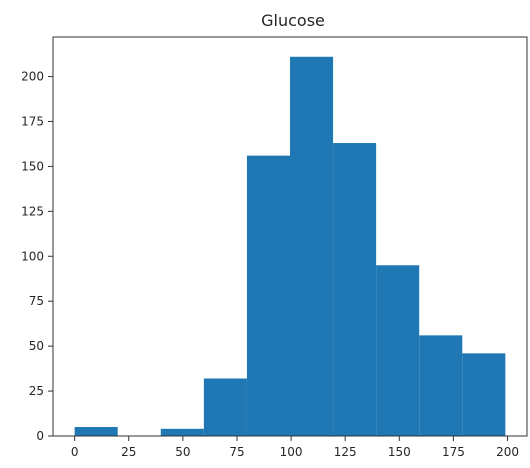 The height and width of the screenshot is (468, 530). Describe the element at coordinates (291, 452) in the screenshot. I see `x-tick-label: 100` at that location.